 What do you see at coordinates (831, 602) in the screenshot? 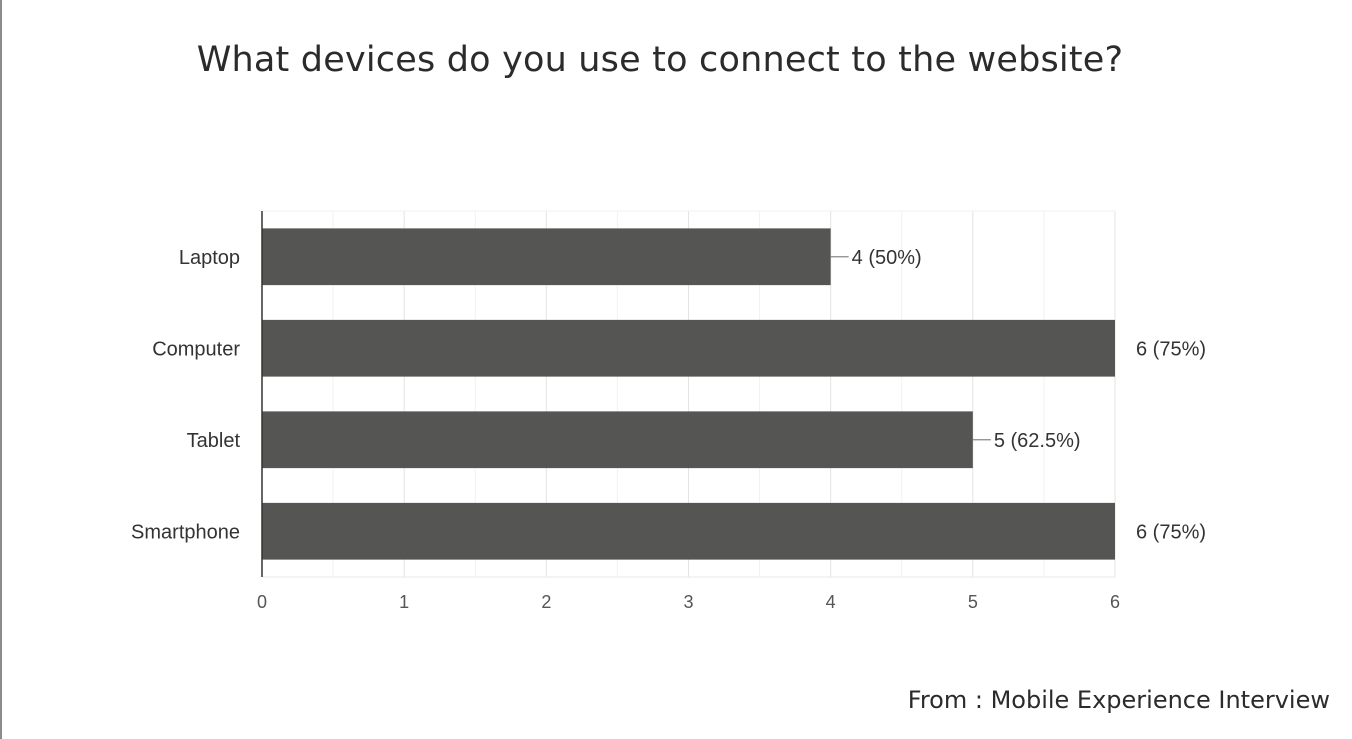
I see `x-tick-label: 4` at bounding box center [831, 602].